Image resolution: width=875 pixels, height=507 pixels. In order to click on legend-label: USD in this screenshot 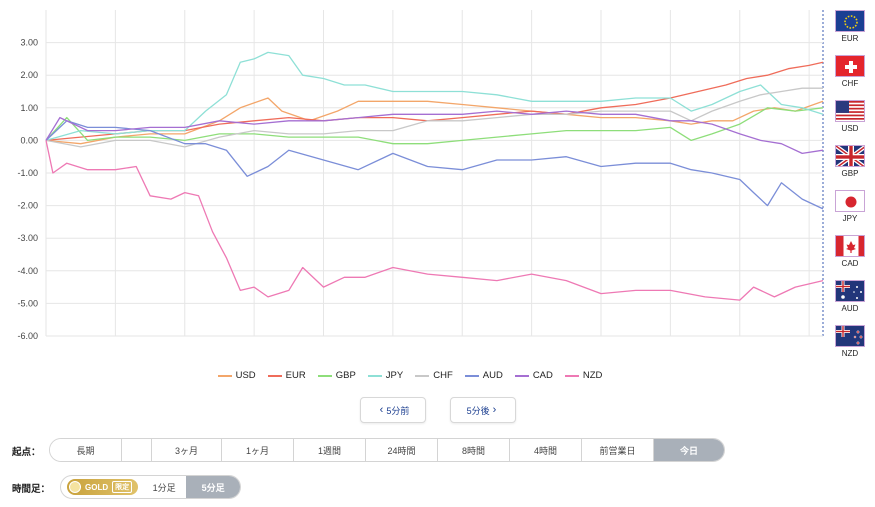, I will do `click(245, 375)`.